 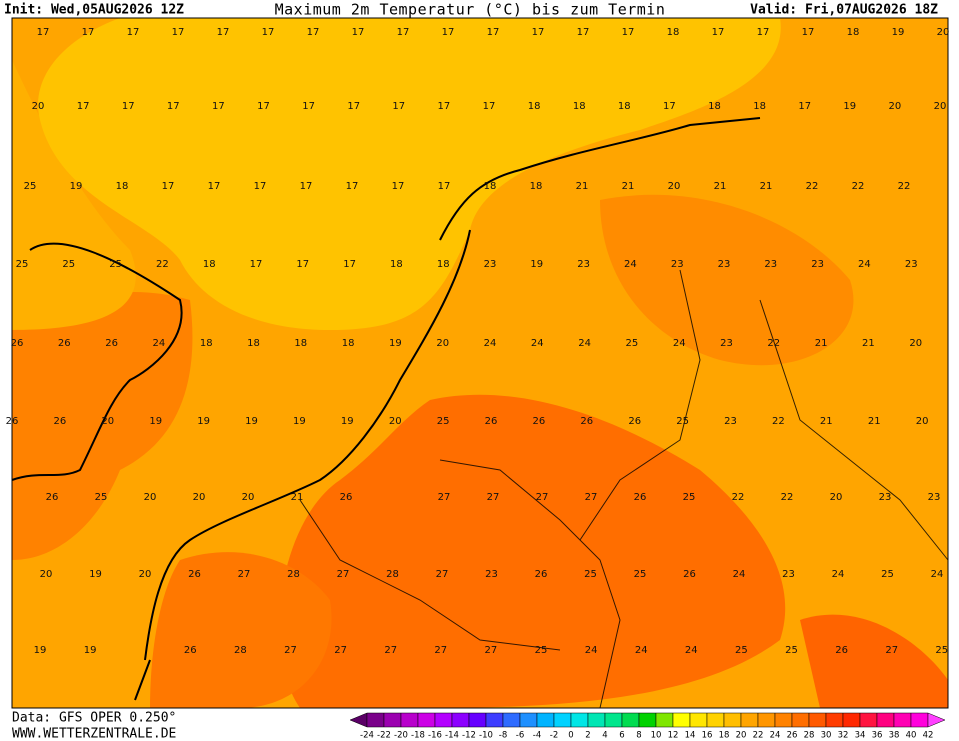 What do you see at coordinates (401, 736) in the screenshot?
I see `colorbar-label: -20` at bounding box center [401, 736].